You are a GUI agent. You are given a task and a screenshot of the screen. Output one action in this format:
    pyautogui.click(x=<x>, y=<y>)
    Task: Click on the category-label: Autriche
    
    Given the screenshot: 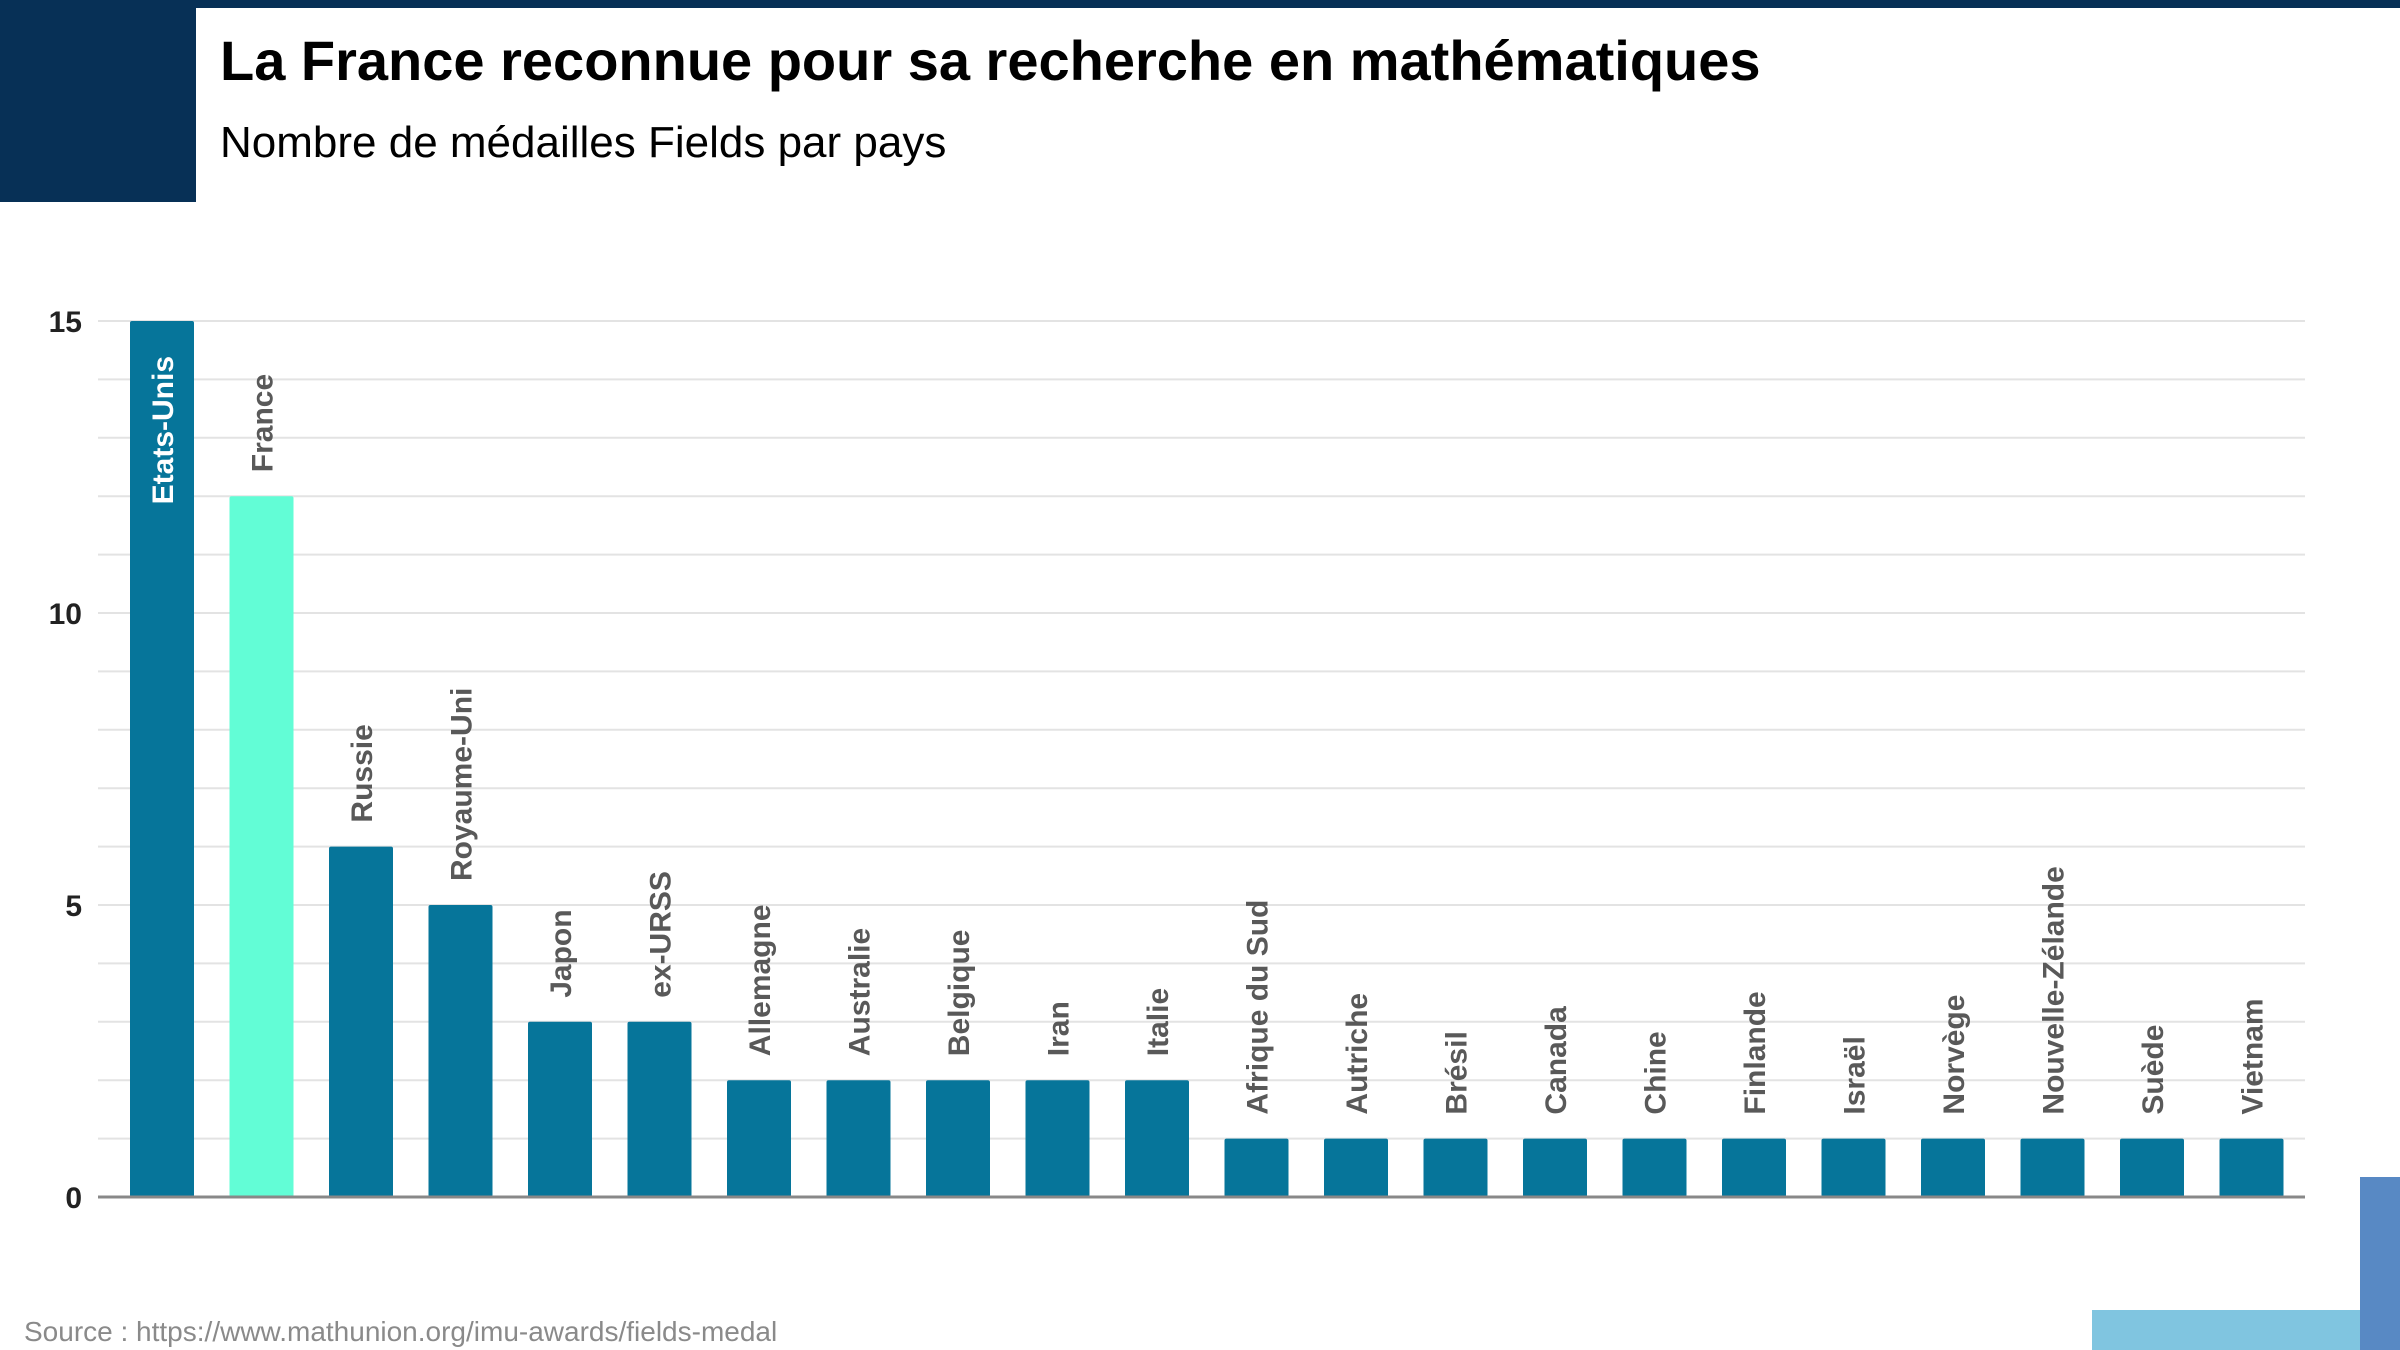 What is the action you would take?
    pyautogui.click(x=1357, y=1054)
    